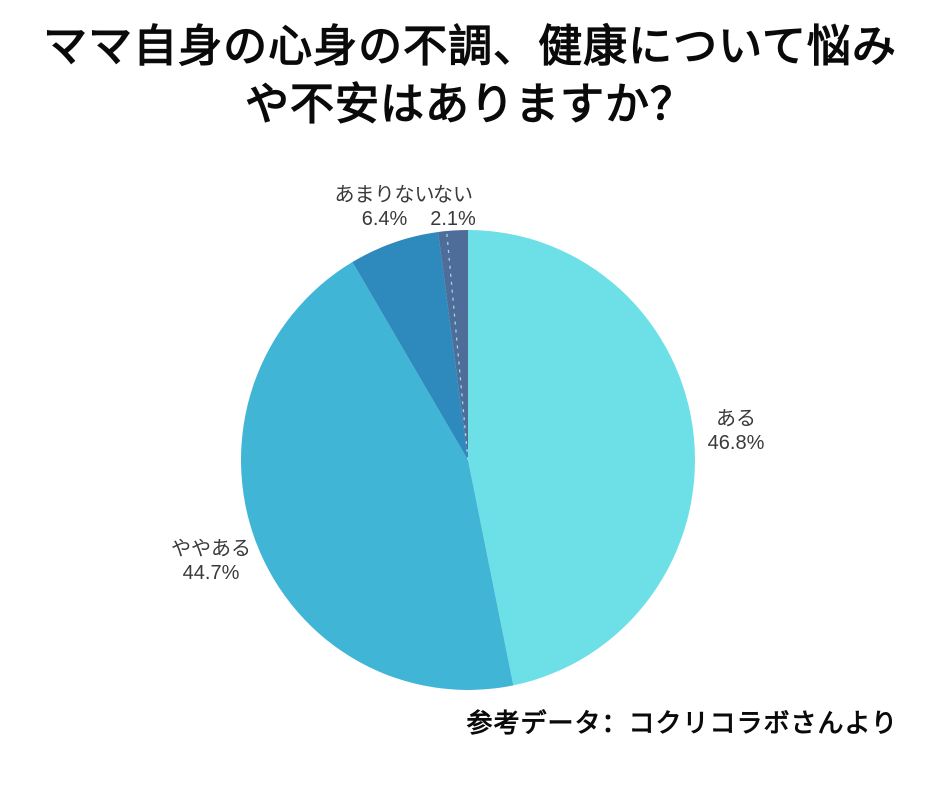 The image size is (940, 788). What do you see at coordinates (736, 419) in the screenshot?
I see `slice-label-aru-name: ある` at bounding box center [736, 419].